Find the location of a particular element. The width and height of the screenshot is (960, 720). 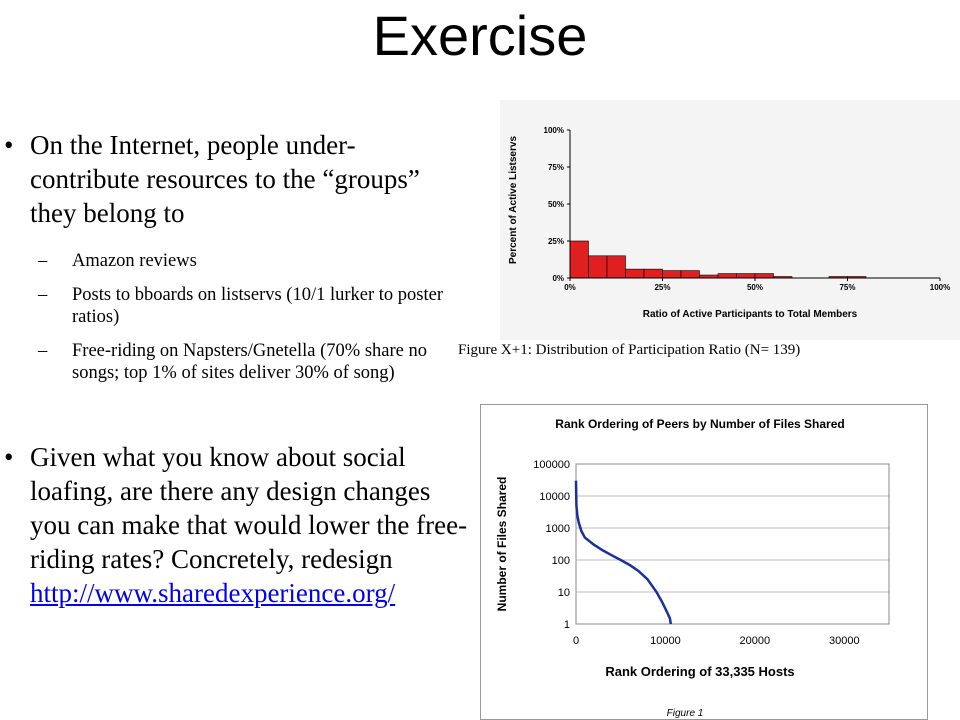

x-tick-label: 30000 is located at coordinates (844, 641).